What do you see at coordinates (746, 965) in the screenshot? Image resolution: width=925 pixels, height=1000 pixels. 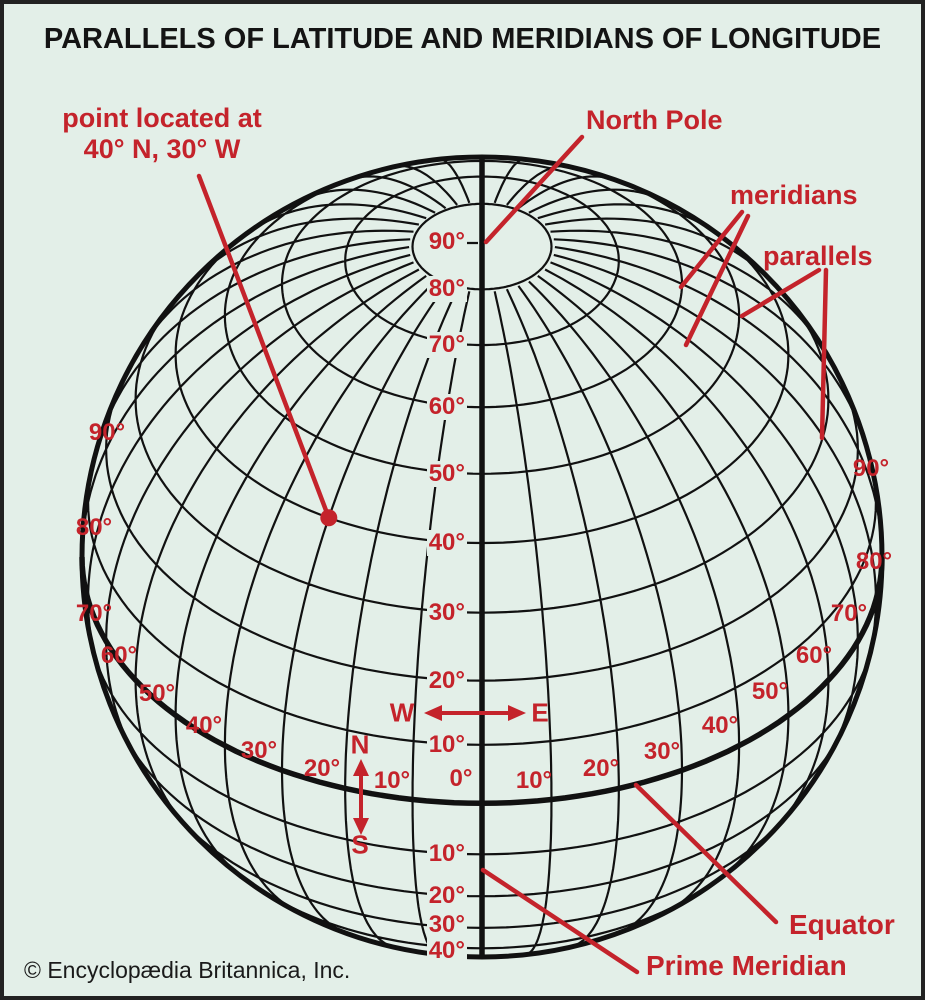 I see `prime-meridian-label: Prime Meridian` at bounding box center [746, 965].